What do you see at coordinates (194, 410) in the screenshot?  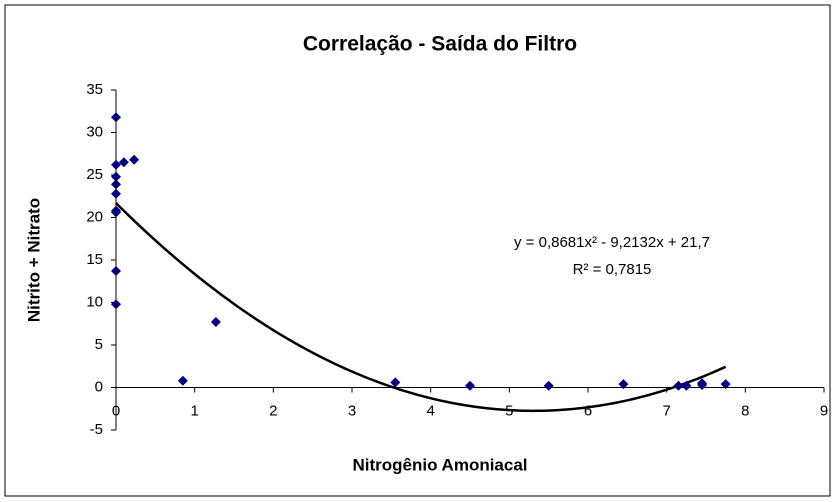 I see `x-tick-label: 1` at bounding box center [194, 410].